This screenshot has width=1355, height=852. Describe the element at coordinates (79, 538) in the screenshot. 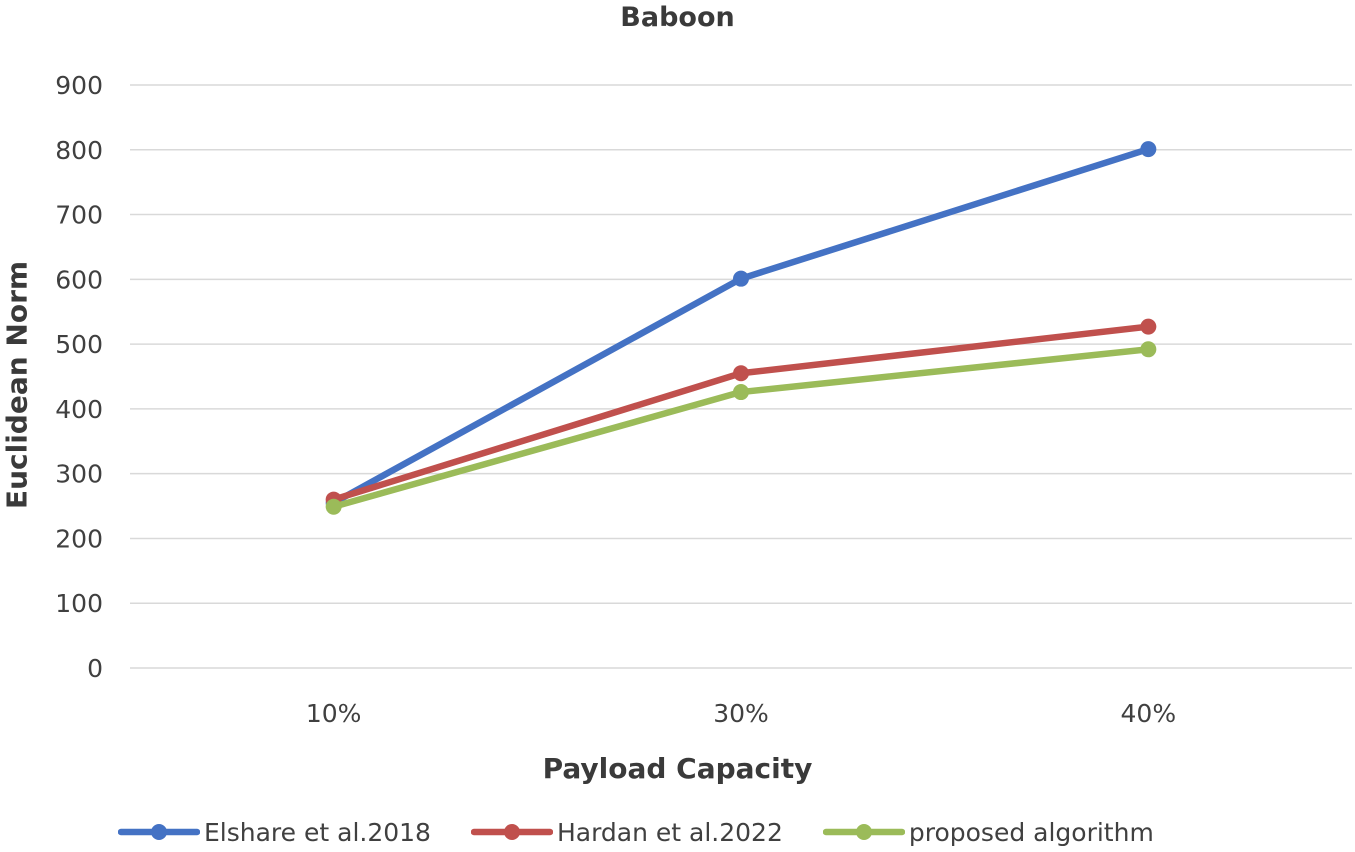

I see `y-tick-label: 200` at that location.